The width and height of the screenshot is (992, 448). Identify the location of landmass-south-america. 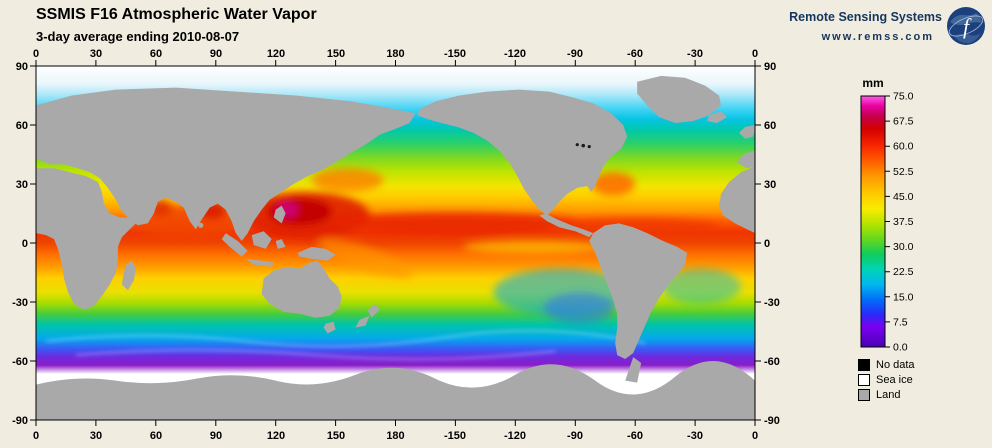
(638, 291).